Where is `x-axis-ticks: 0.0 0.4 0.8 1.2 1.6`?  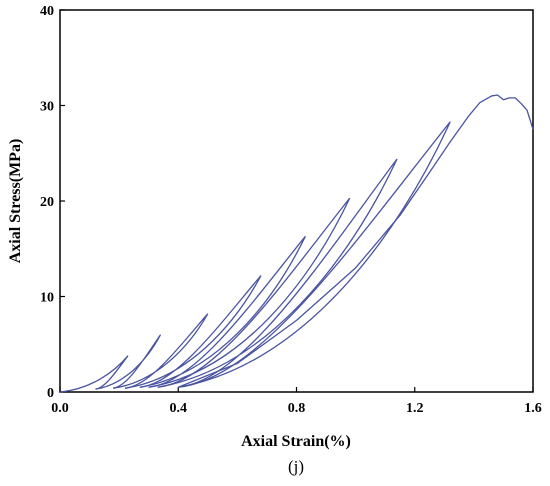
x-axis-ticks: 0.0 0.4 0.8 1.2 1.6 is located at coordinates (296, 401).